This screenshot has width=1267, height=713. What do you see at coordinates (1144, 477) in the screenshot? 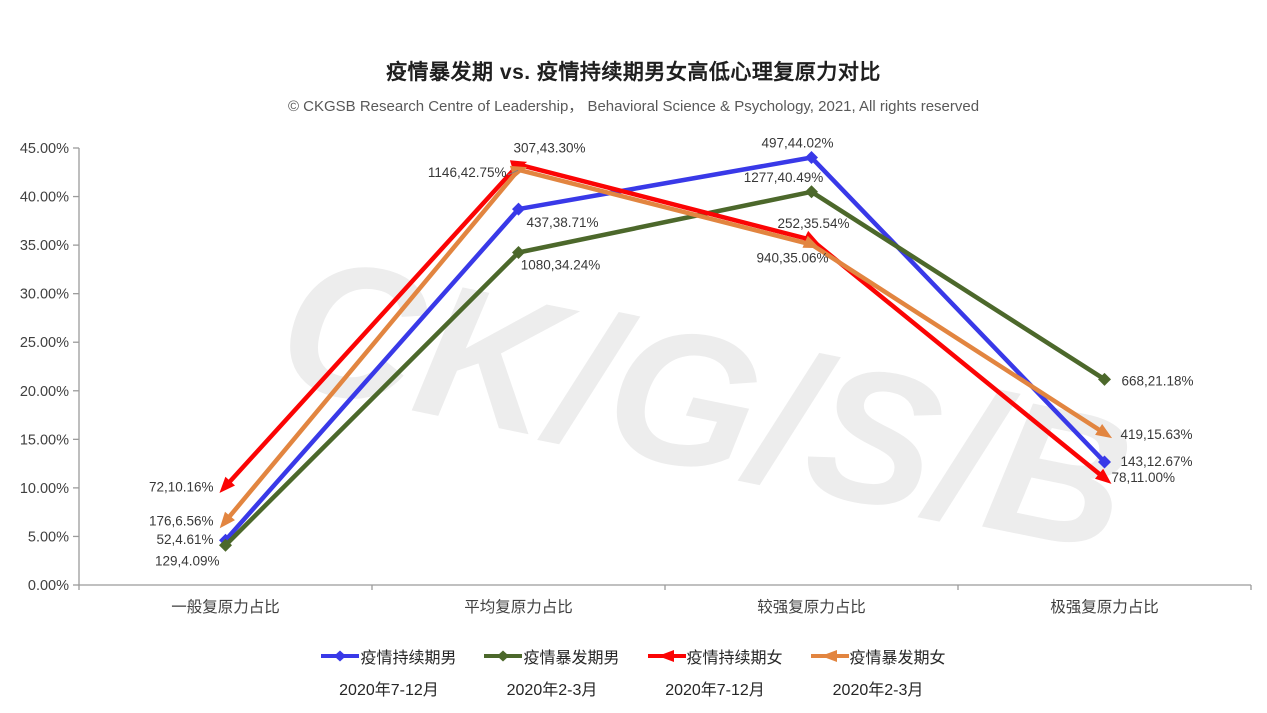
I see `data-label: 78,11.00%` at bounding box center [1144, 477].